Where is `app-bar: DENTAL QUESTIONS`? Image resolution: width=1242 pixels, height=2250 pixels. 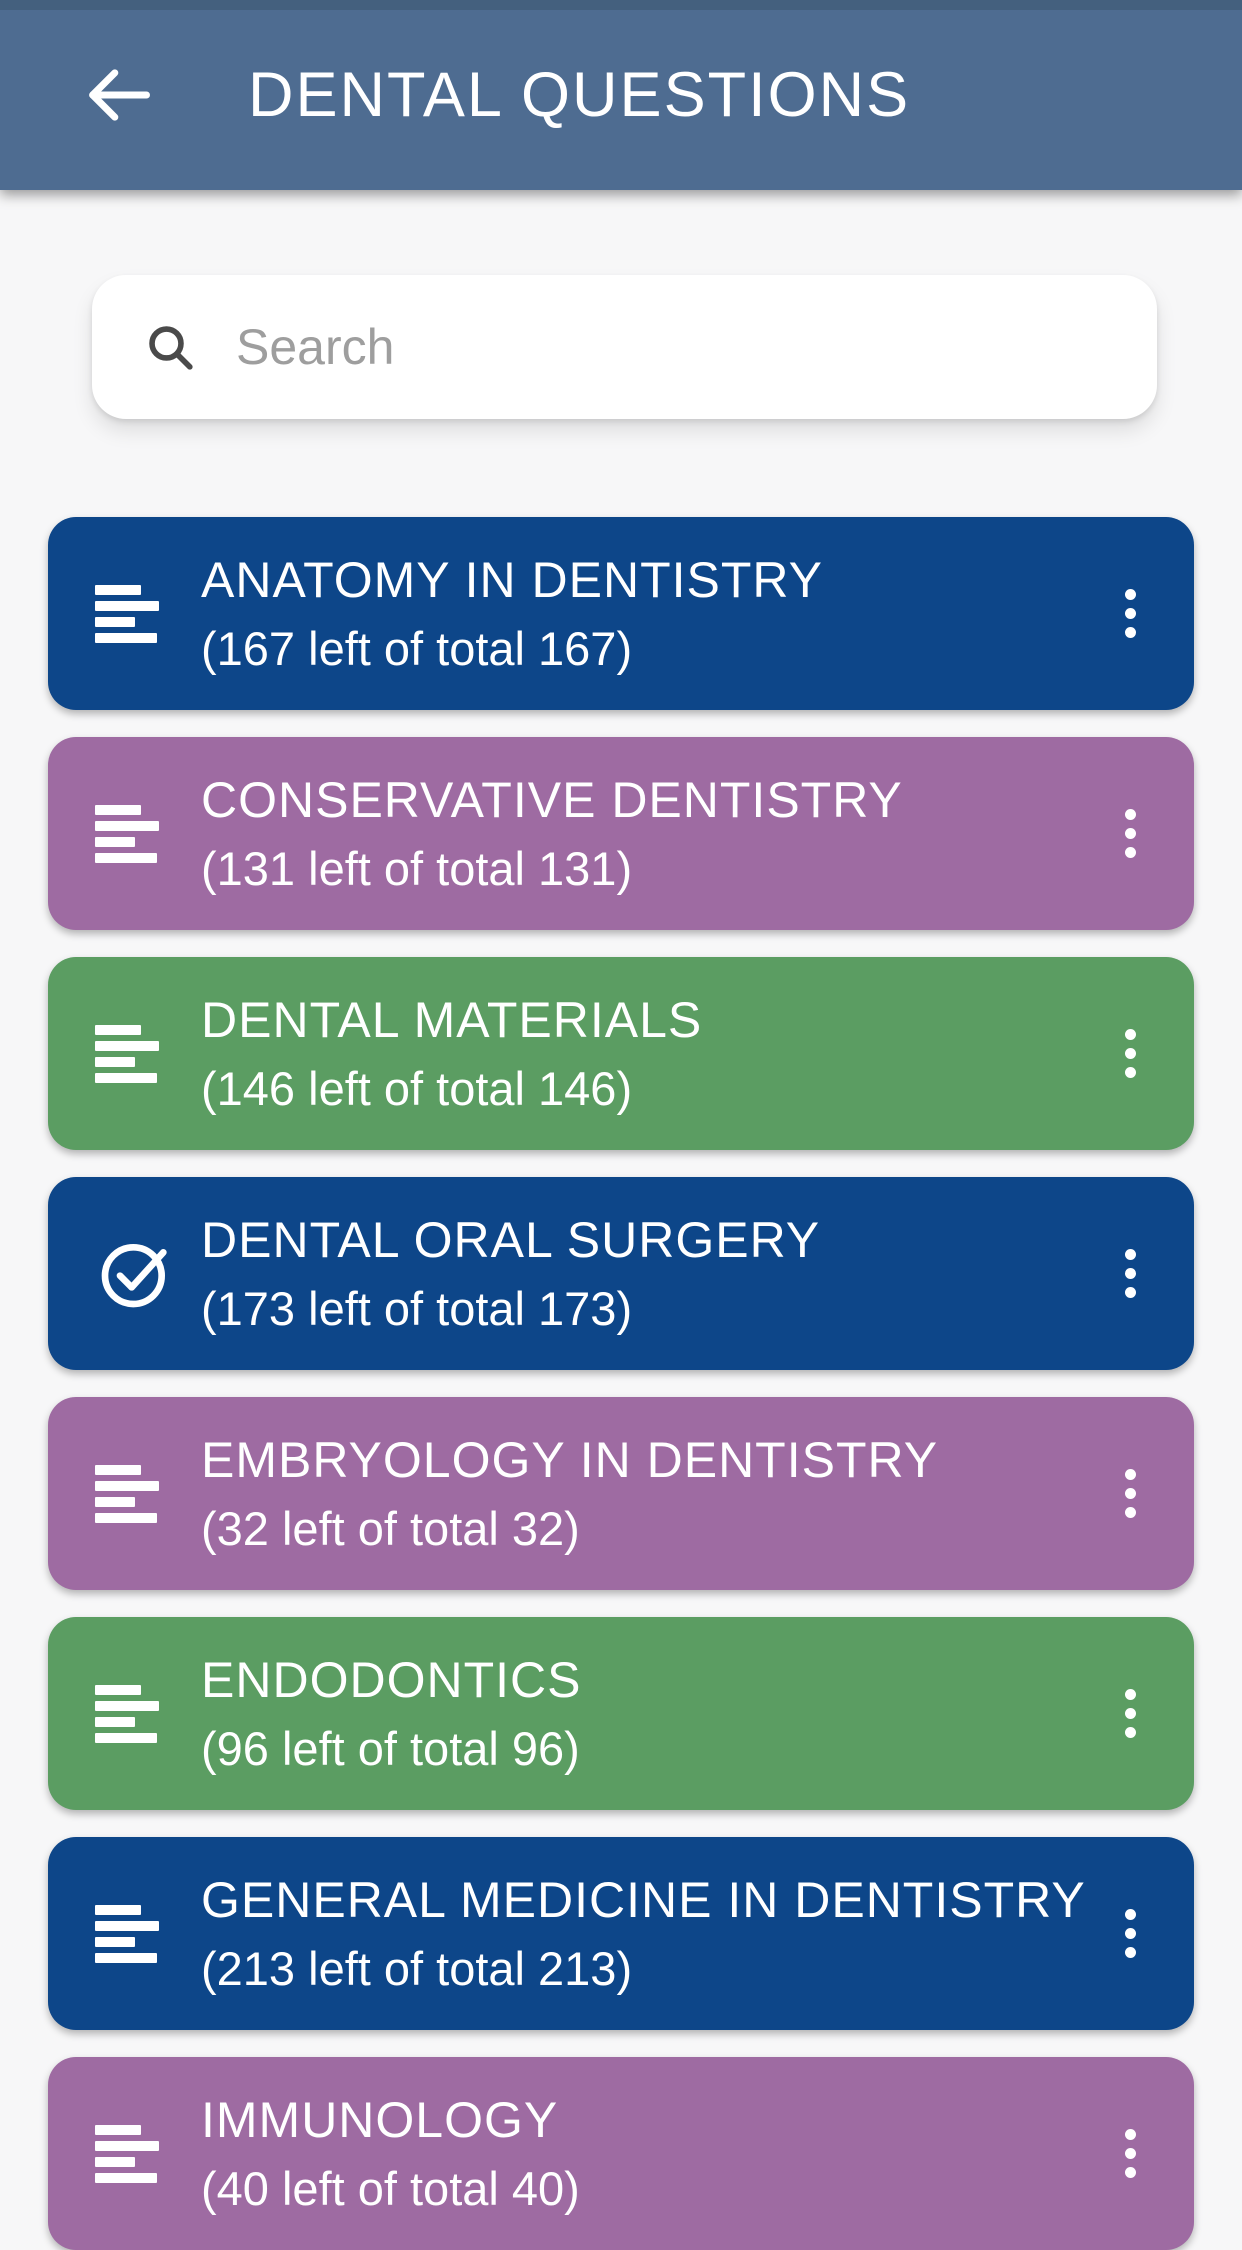 app-bar: DENTAL QUESTIONS is located at coordinates (621, 95).